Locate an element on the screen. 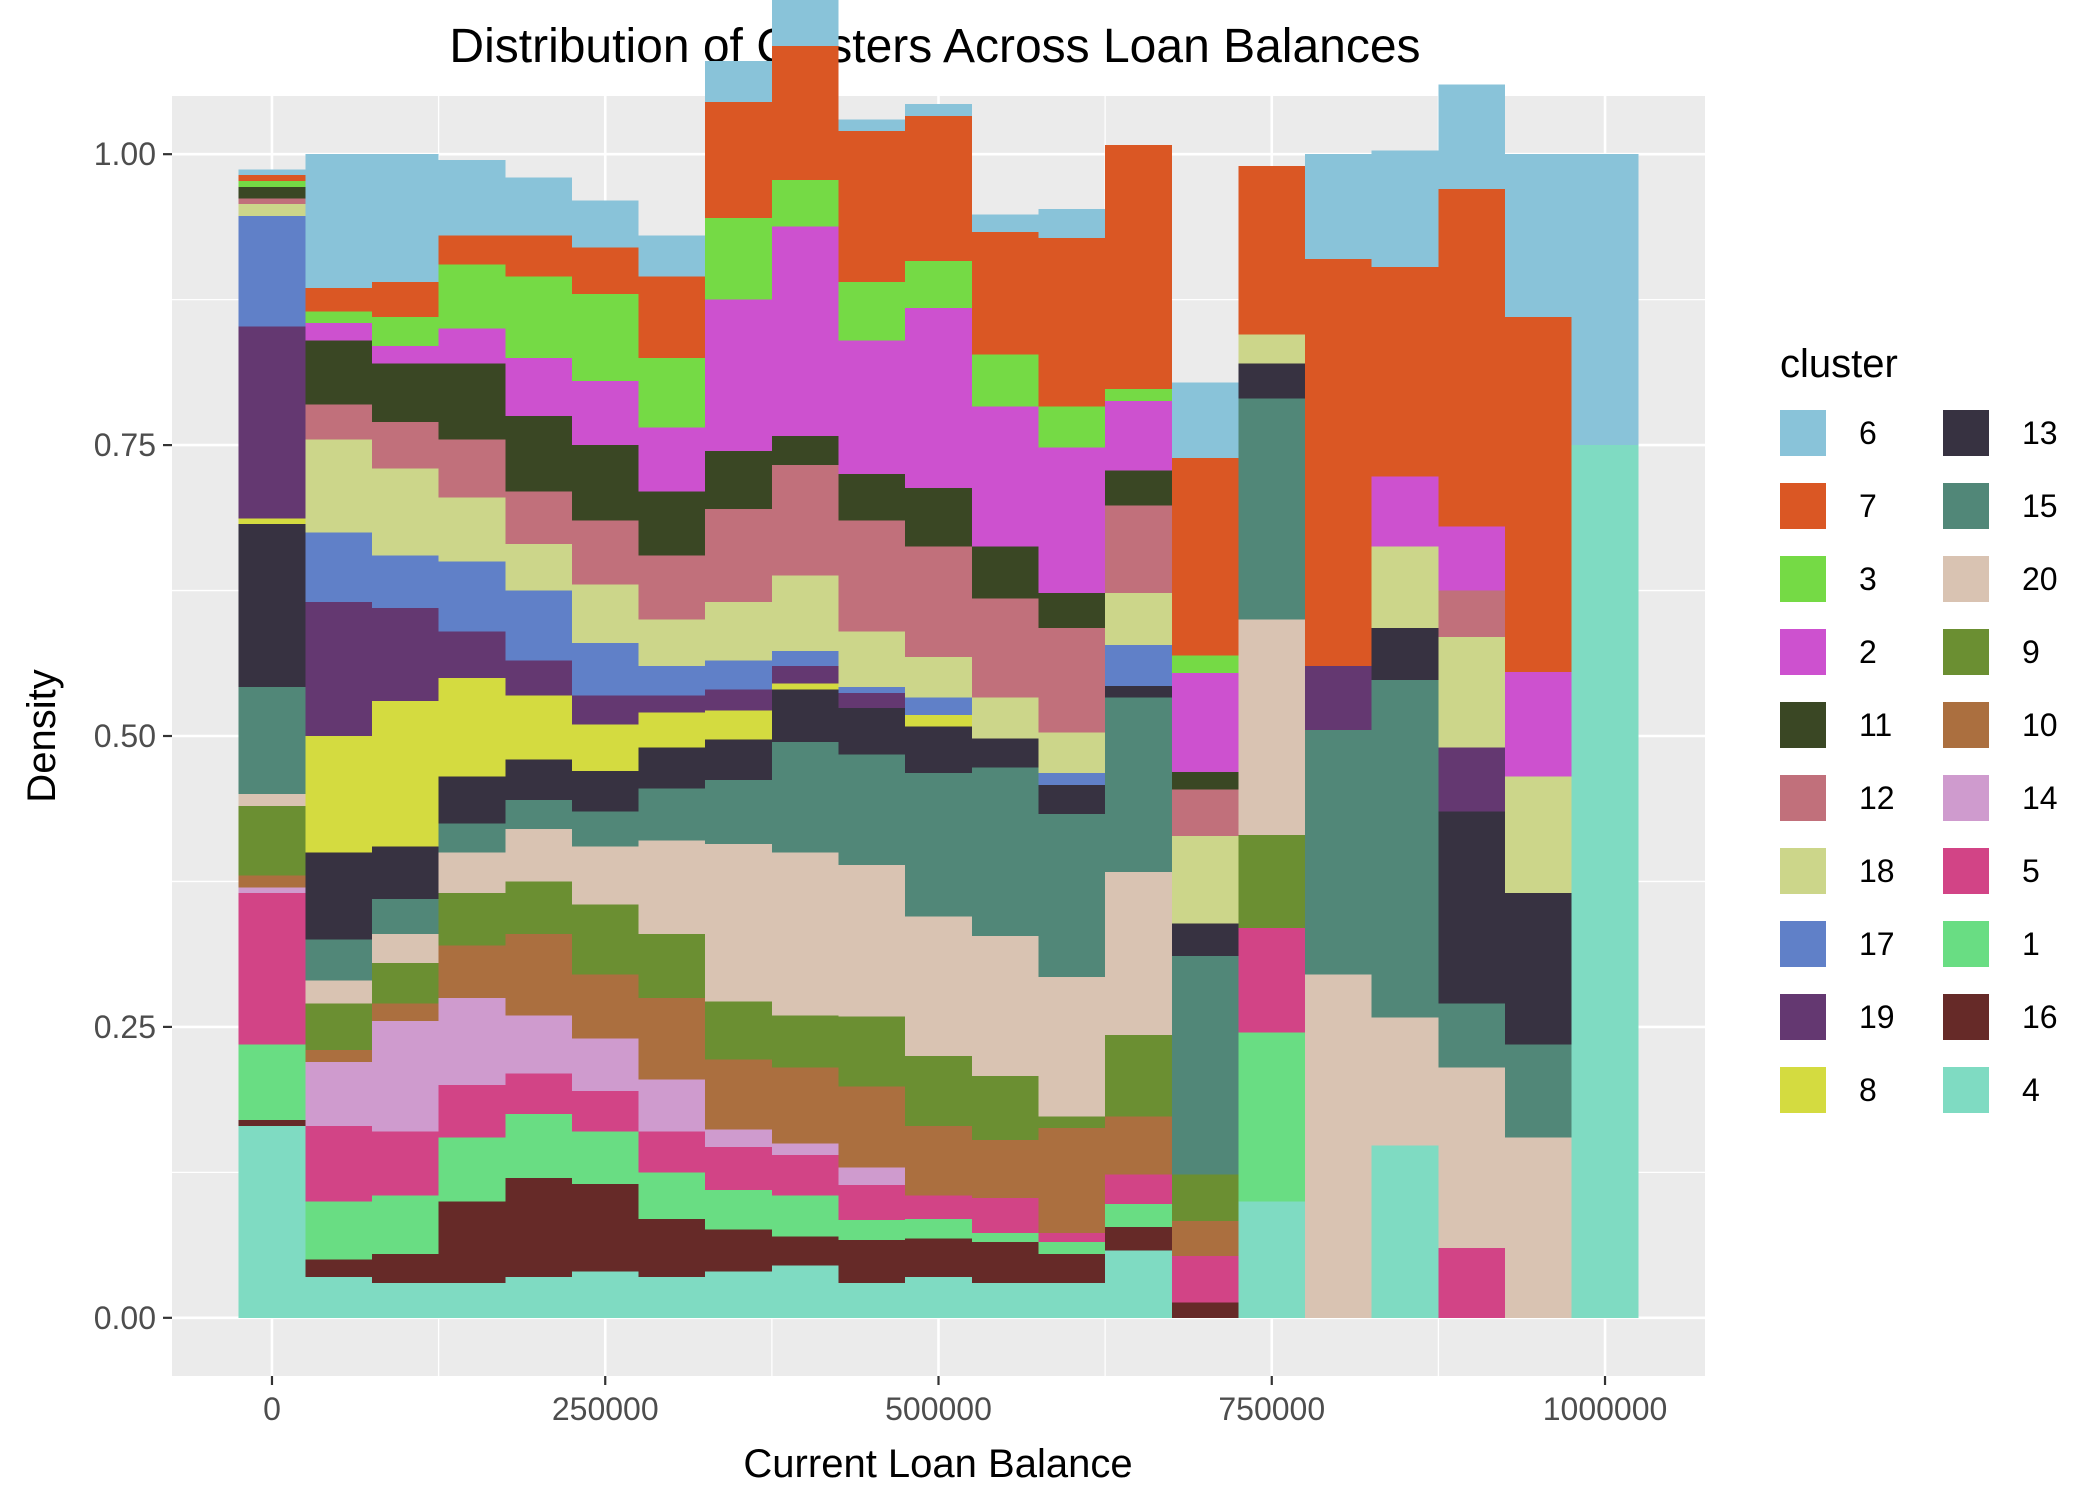 The image size is (2100, 1500). x-axis-title: Current Loan Balance is located at coordinates (937, 1464).